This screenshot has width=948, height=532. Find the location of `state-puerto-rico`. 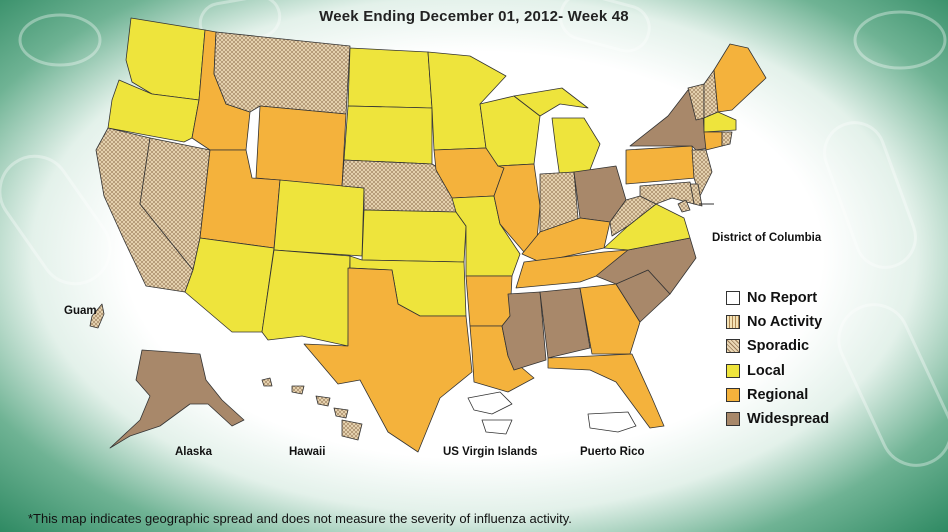

state-puerto-rico is located at coordinates (612, 422).